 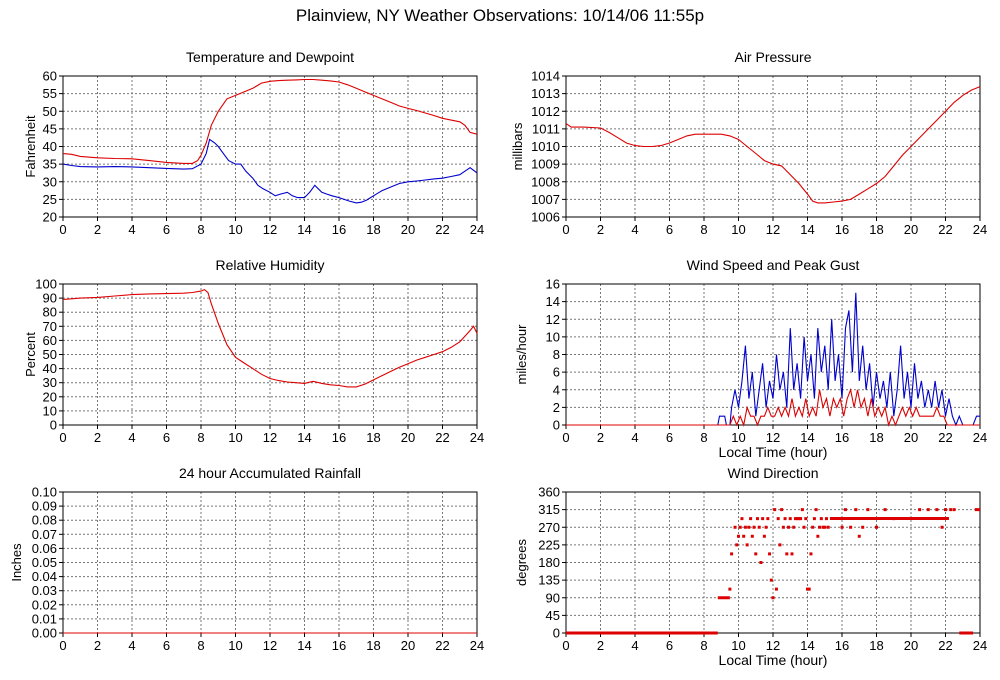 What do you see at coordinates (546, 128) in the screenshot?
I see `y-tick-label: 1011` at bounding box center [546, 128].